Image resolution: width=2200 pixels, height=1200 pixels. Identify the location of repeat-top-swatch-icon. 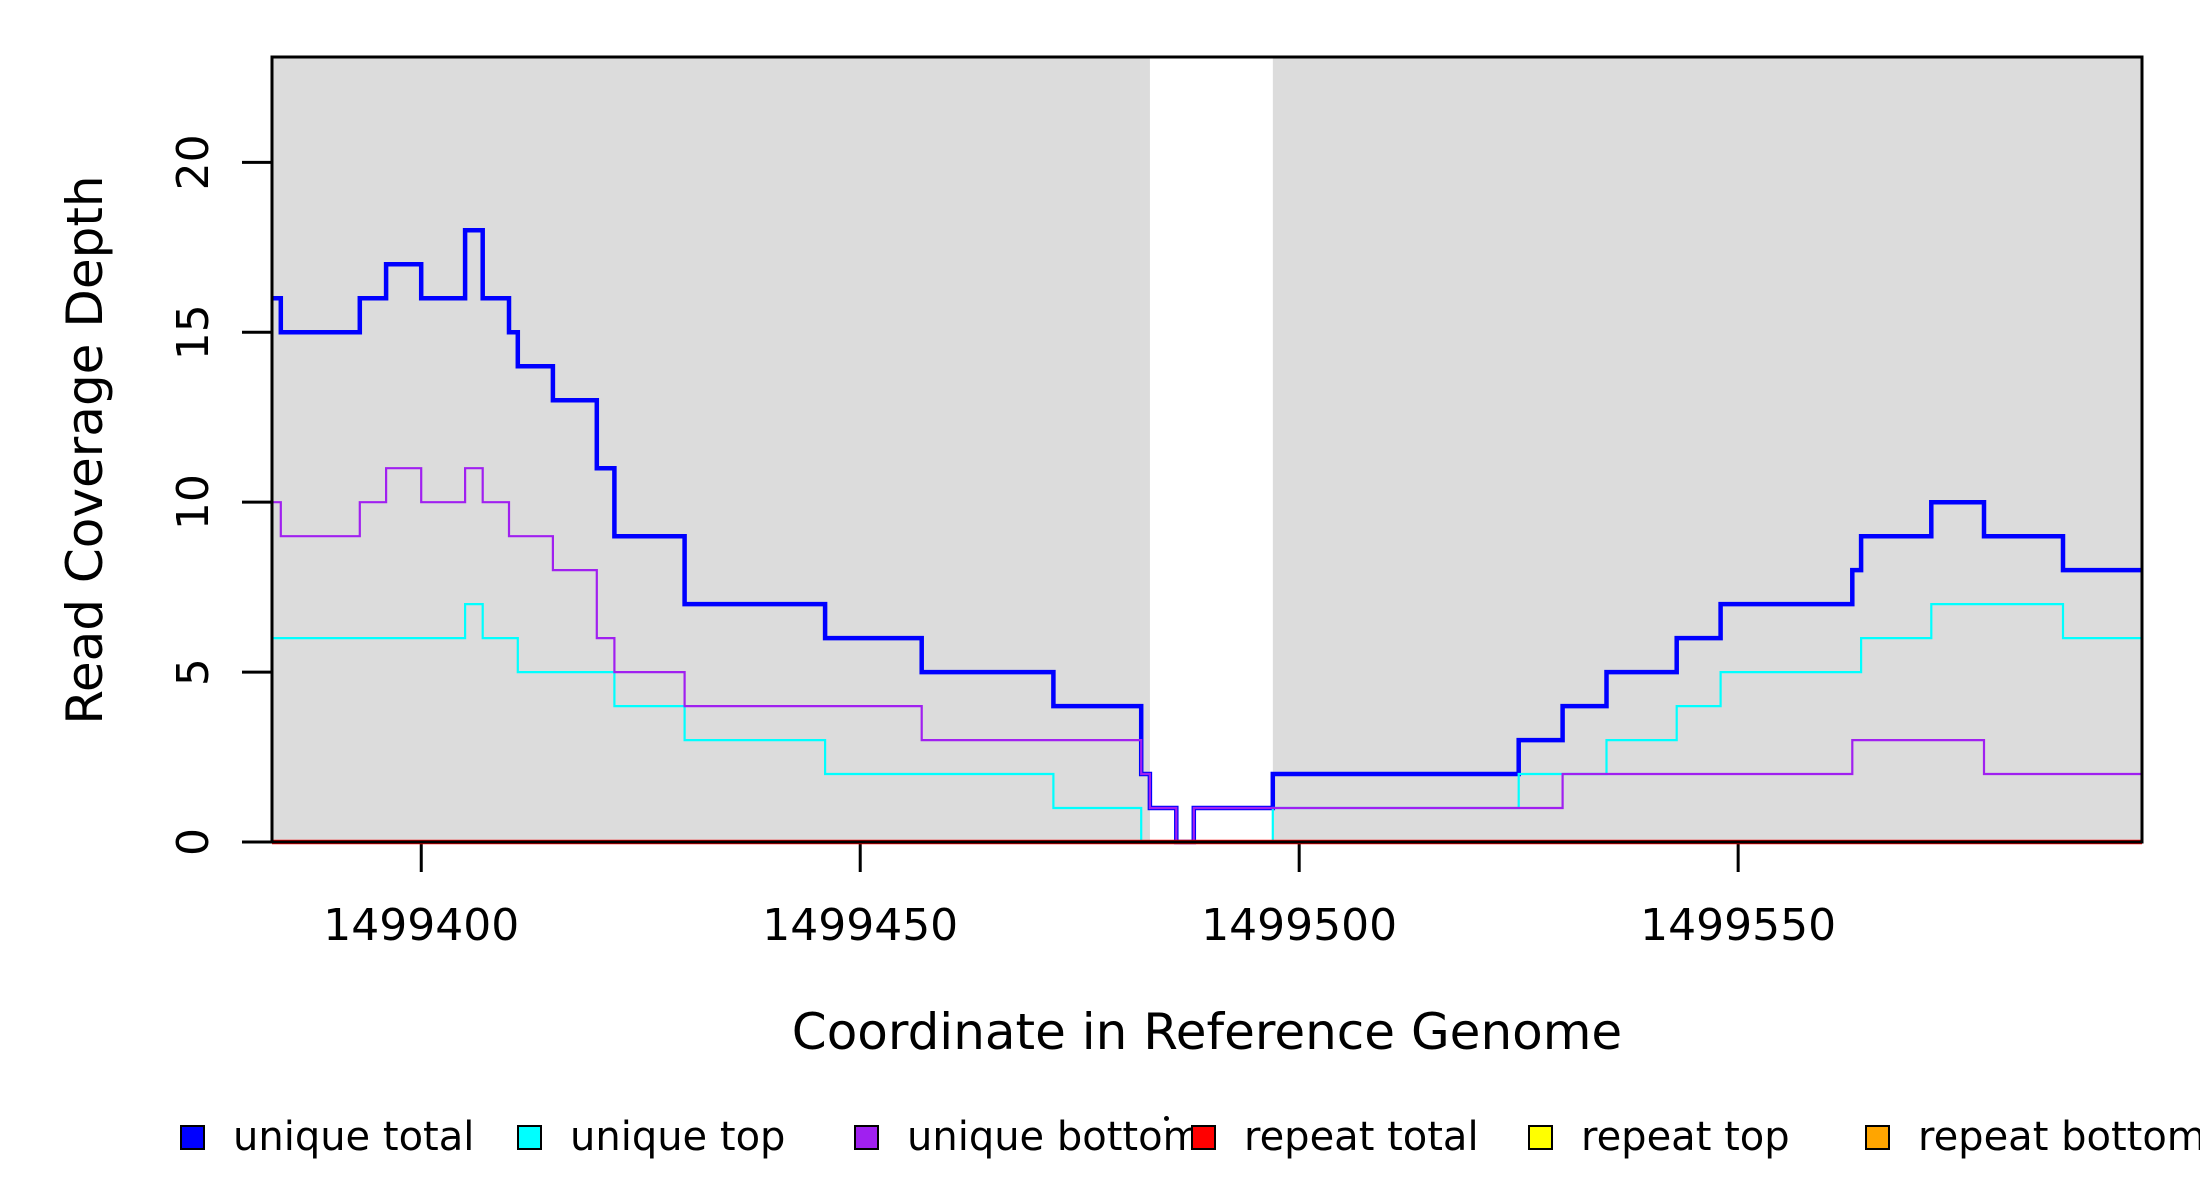
(1540, 1137).